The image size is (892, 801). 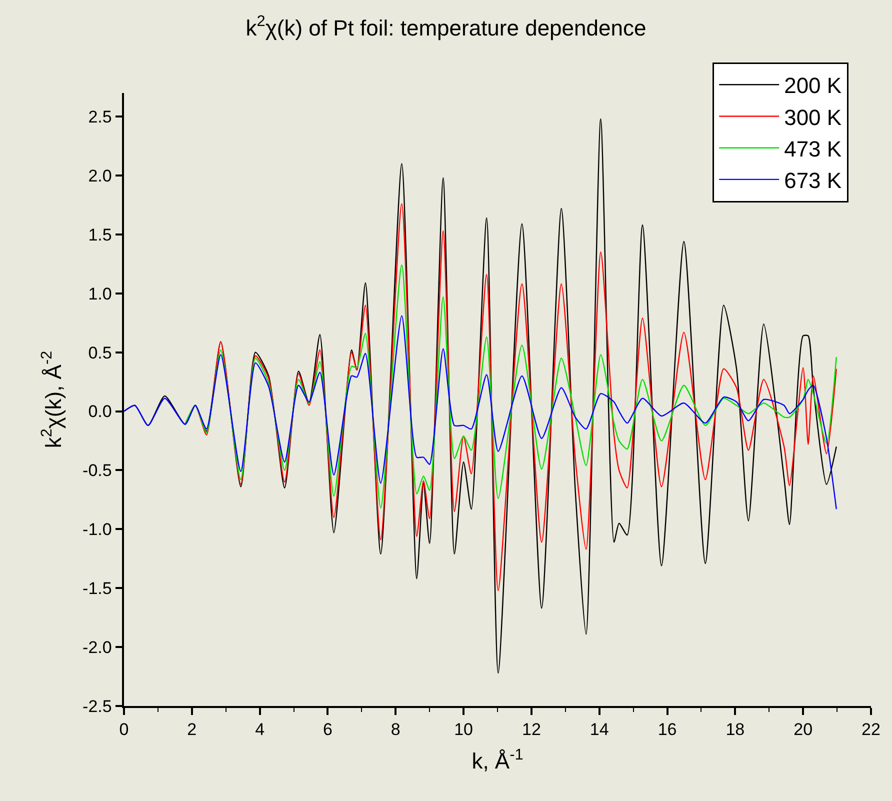 I want to click on x-tick-label: 16, so click(x=667, y=730).